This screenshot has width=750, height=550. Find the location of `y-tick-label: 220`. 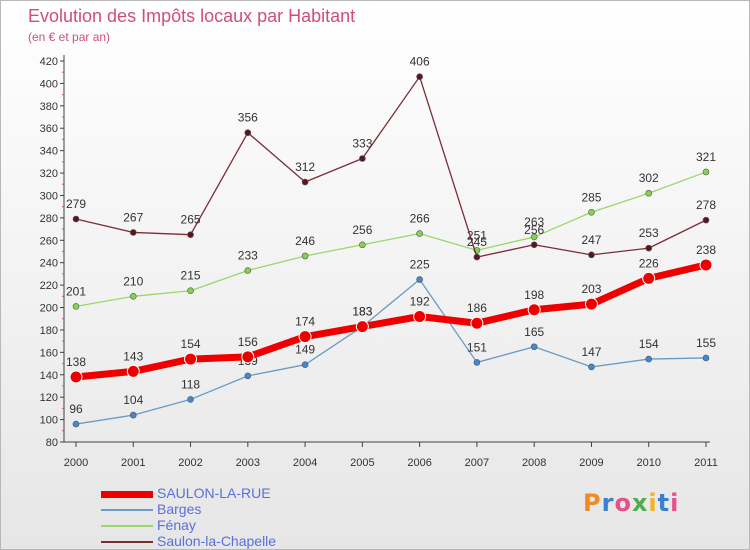

y-tick-label: 220 is located at coordinates (49, 286).